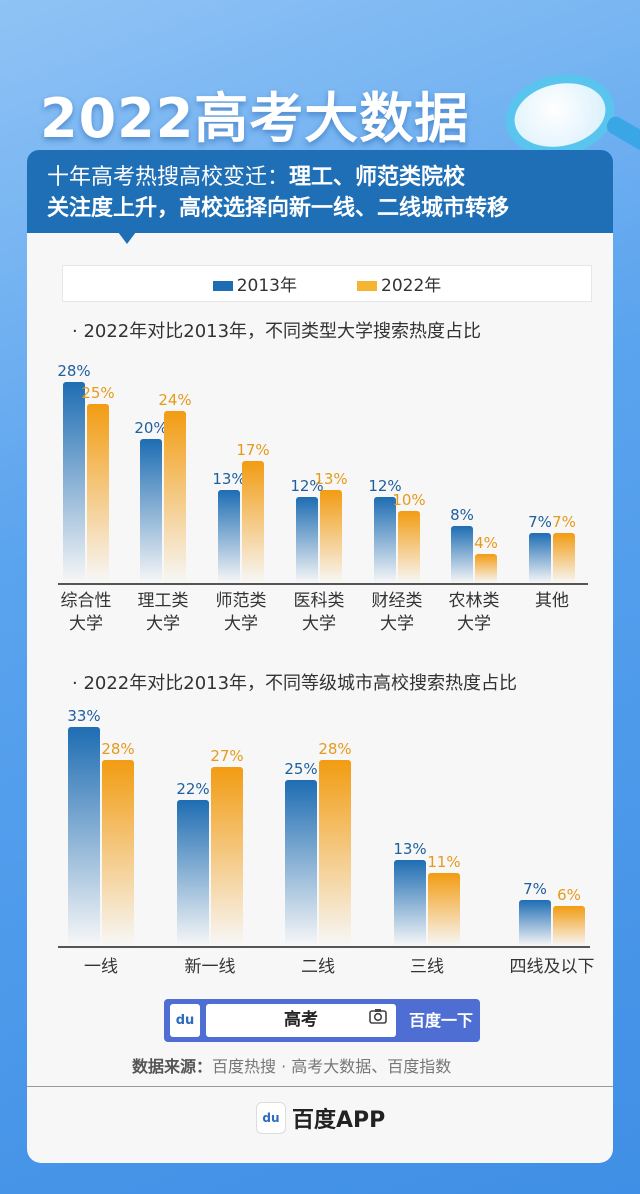 The width and height of the screenshot is (640, 1194). I want to click on search-input: 高考, so click(301, 1020).